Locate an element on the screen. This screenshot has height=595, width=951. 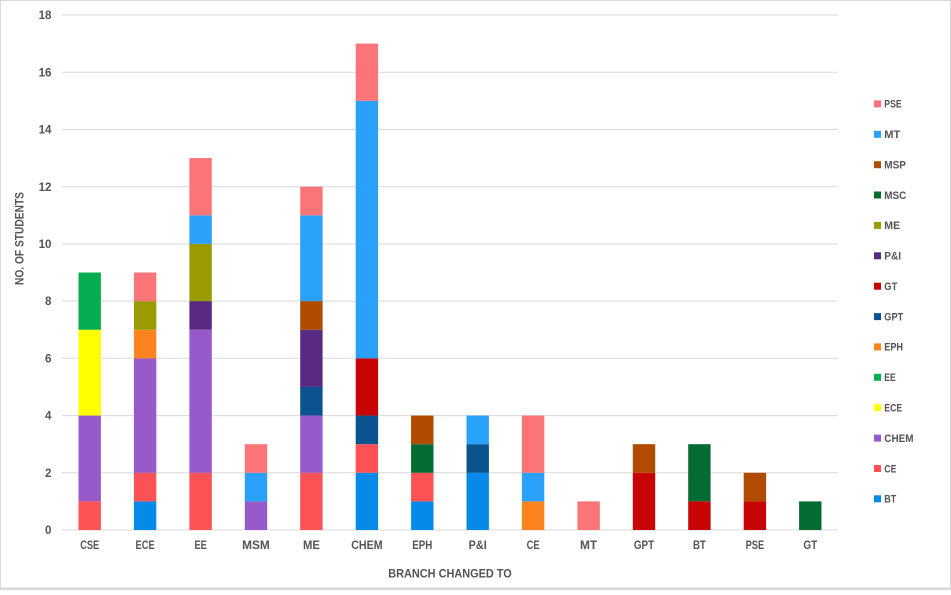
svg-text: MSM is located at coordinates (256, 545).